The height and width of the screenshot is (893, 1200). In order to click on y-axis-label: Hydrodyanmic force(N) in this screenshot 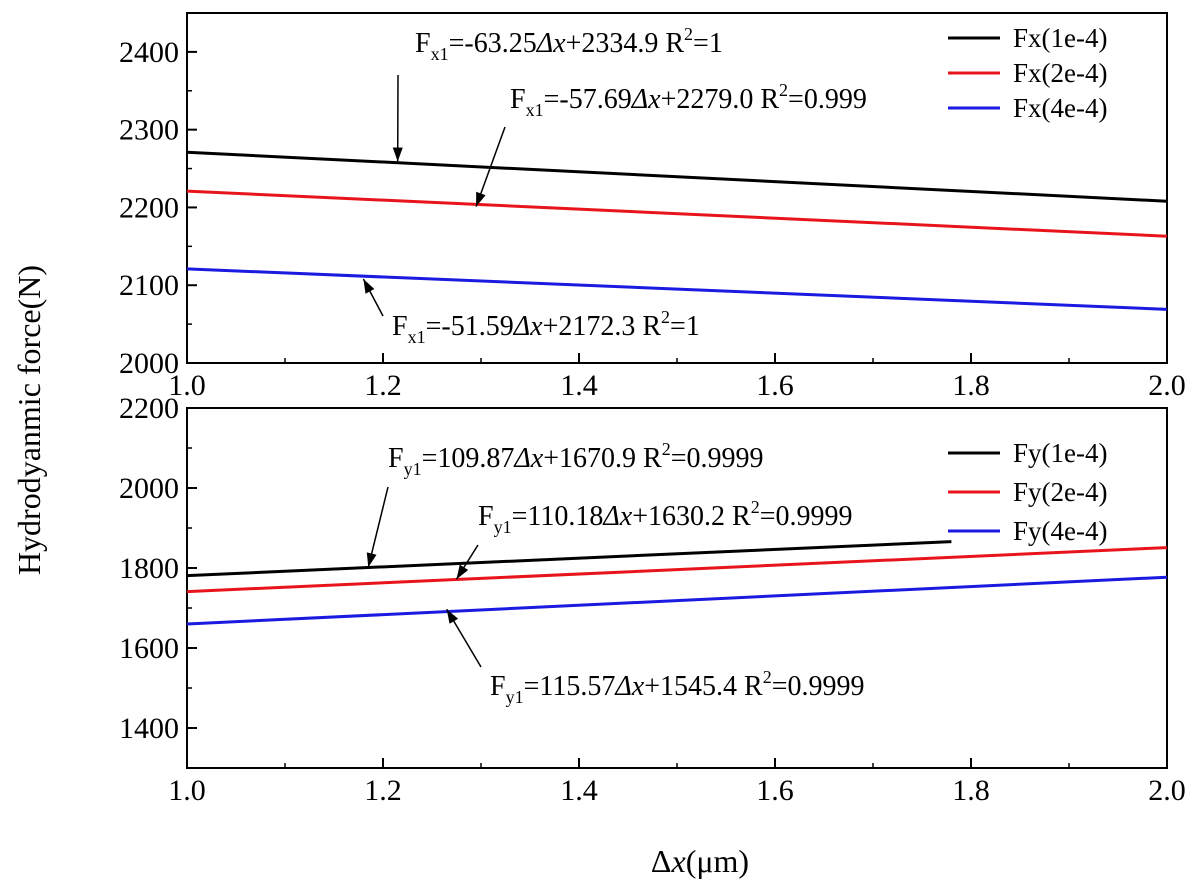, I will do `click(29, 420)`.